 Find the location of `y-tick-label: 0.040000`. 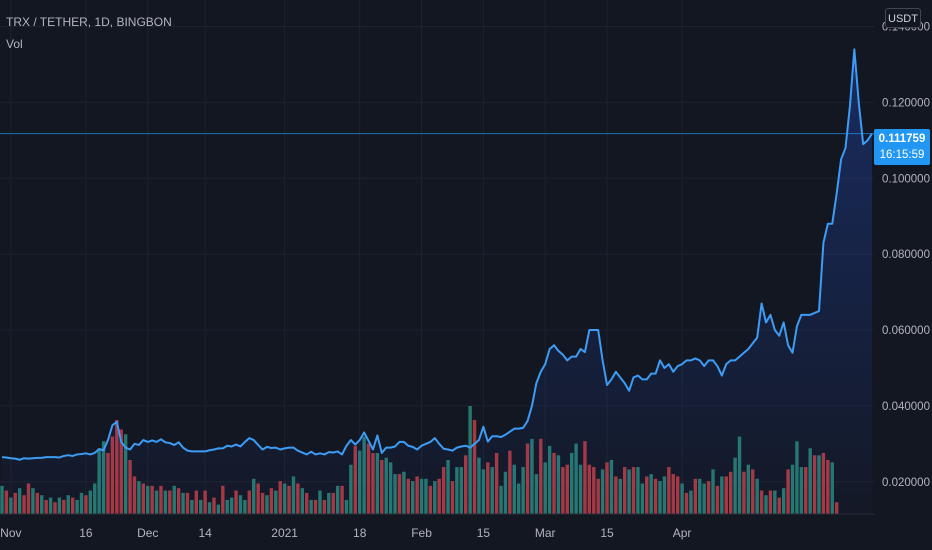

y-tick-label: 0.040000 is located at coordinates (906, 407).